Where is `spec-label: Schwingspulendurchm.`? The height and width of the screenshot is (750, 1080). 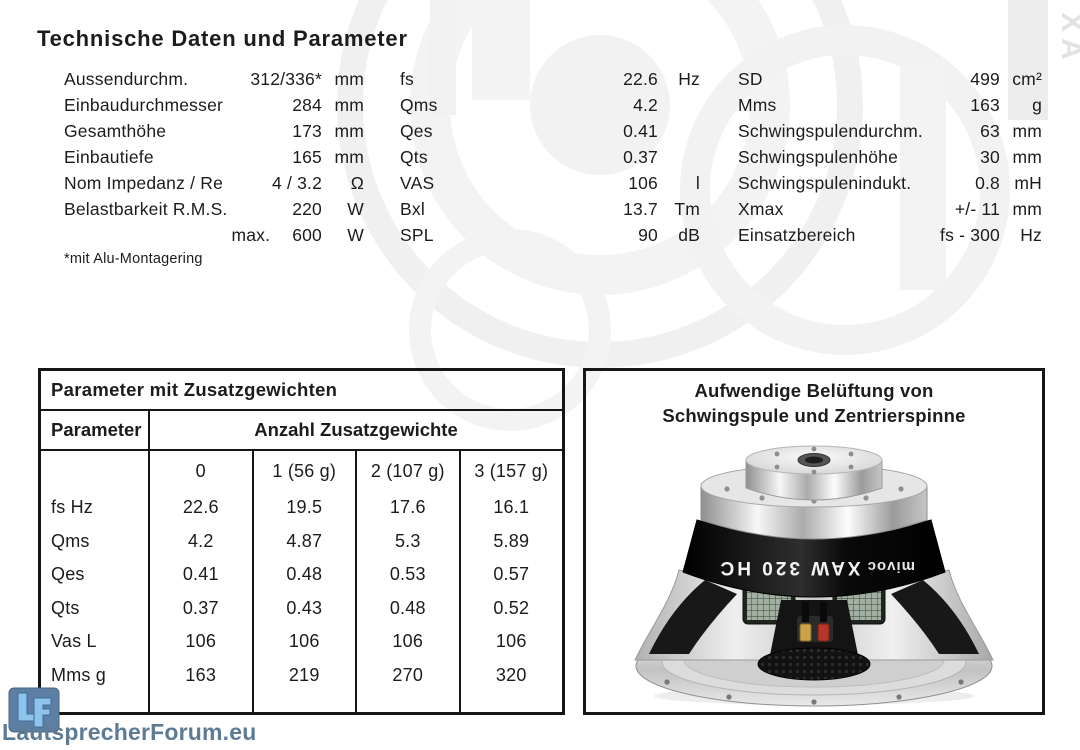 spec-label: Schwingspulendurchm. is located at coordinates (830, 130).